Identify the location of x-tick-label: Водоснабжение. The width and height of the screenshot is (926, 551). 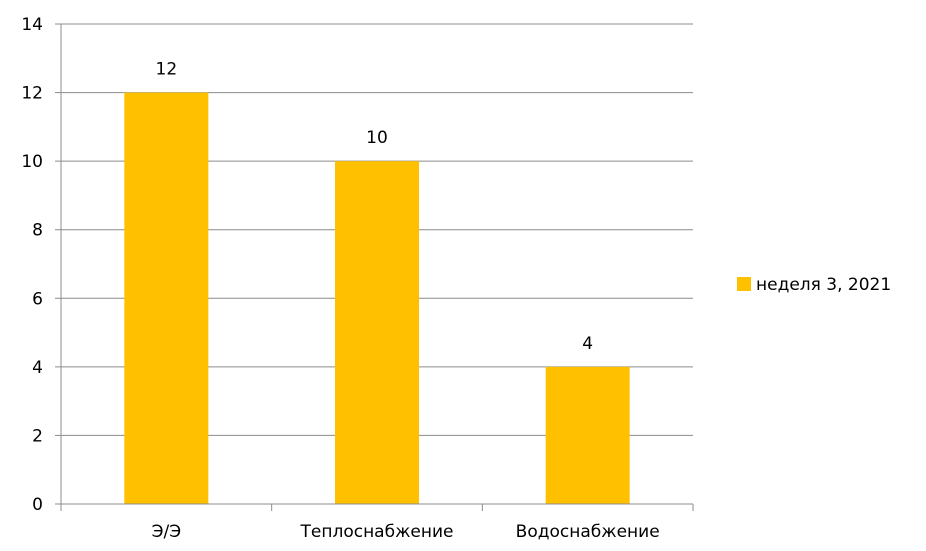
(588, 532).